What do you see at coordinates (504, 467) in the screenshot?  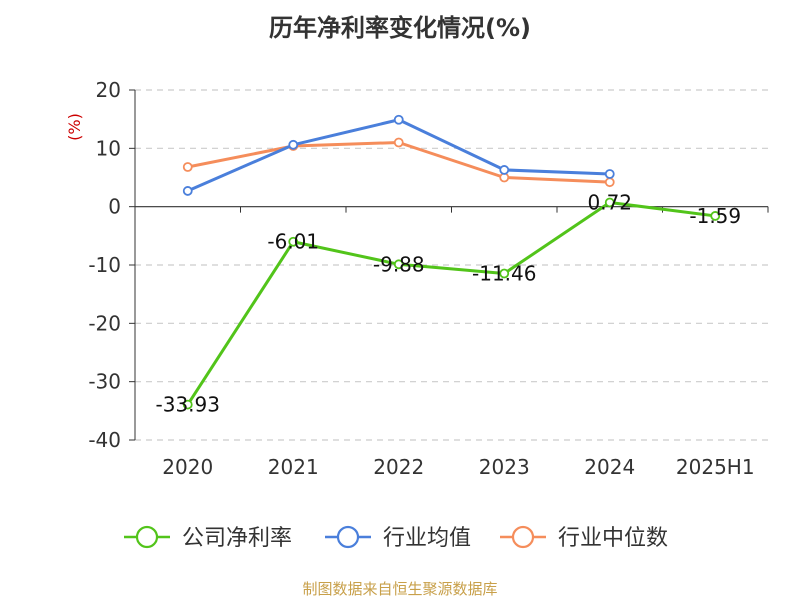 I see `x-tick-label: 2023` at bounding box center [504, 467].